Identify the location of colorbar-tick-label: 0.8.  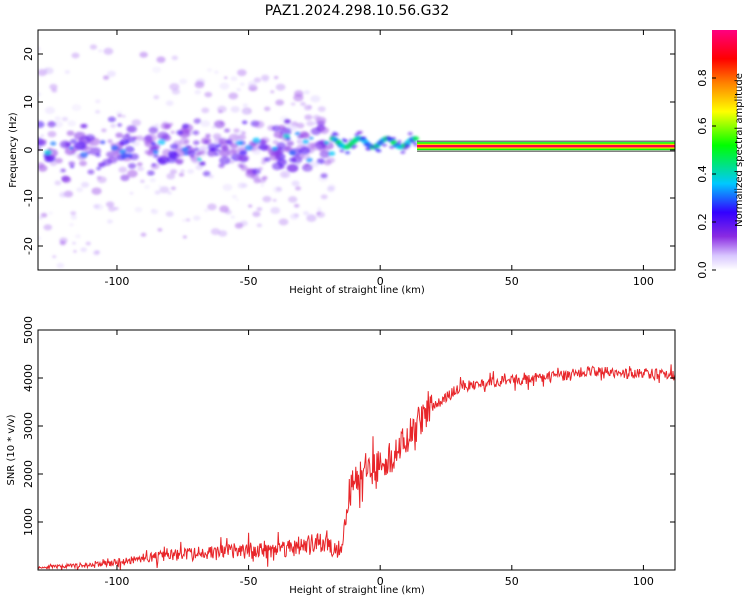
(702, 78).